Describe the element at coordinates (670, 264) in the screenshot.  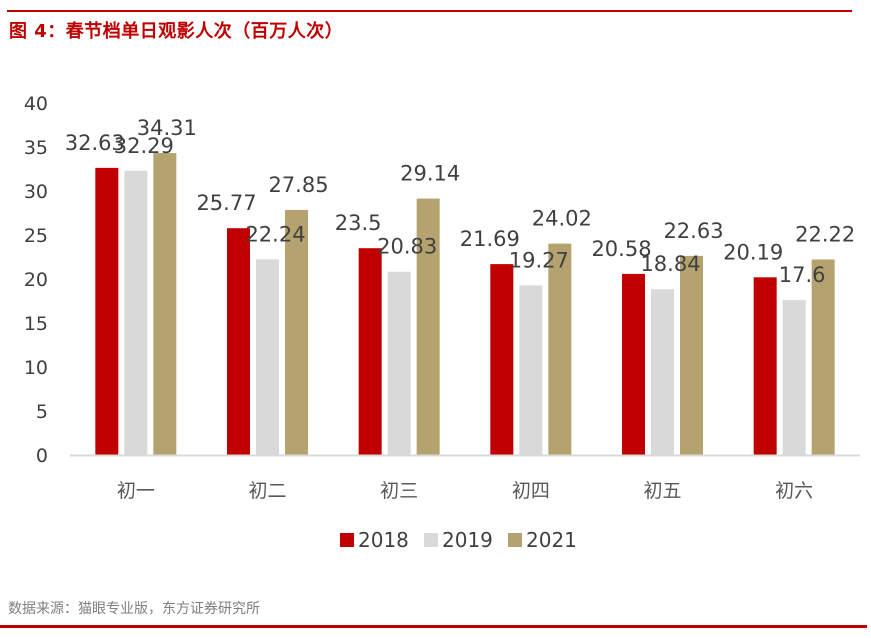
I see `data-label: 18.84` at that location.